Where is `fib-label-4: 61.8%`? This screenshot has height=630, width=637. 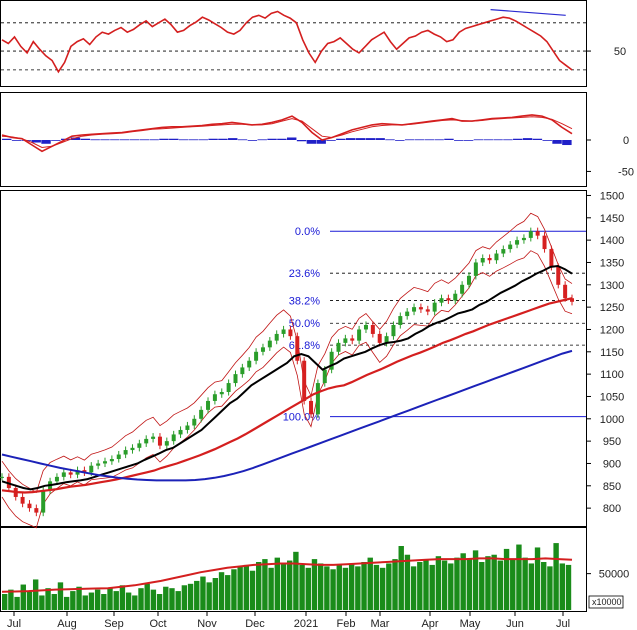
fib-label-4: 61.8% is located at coordinates (304, 346).